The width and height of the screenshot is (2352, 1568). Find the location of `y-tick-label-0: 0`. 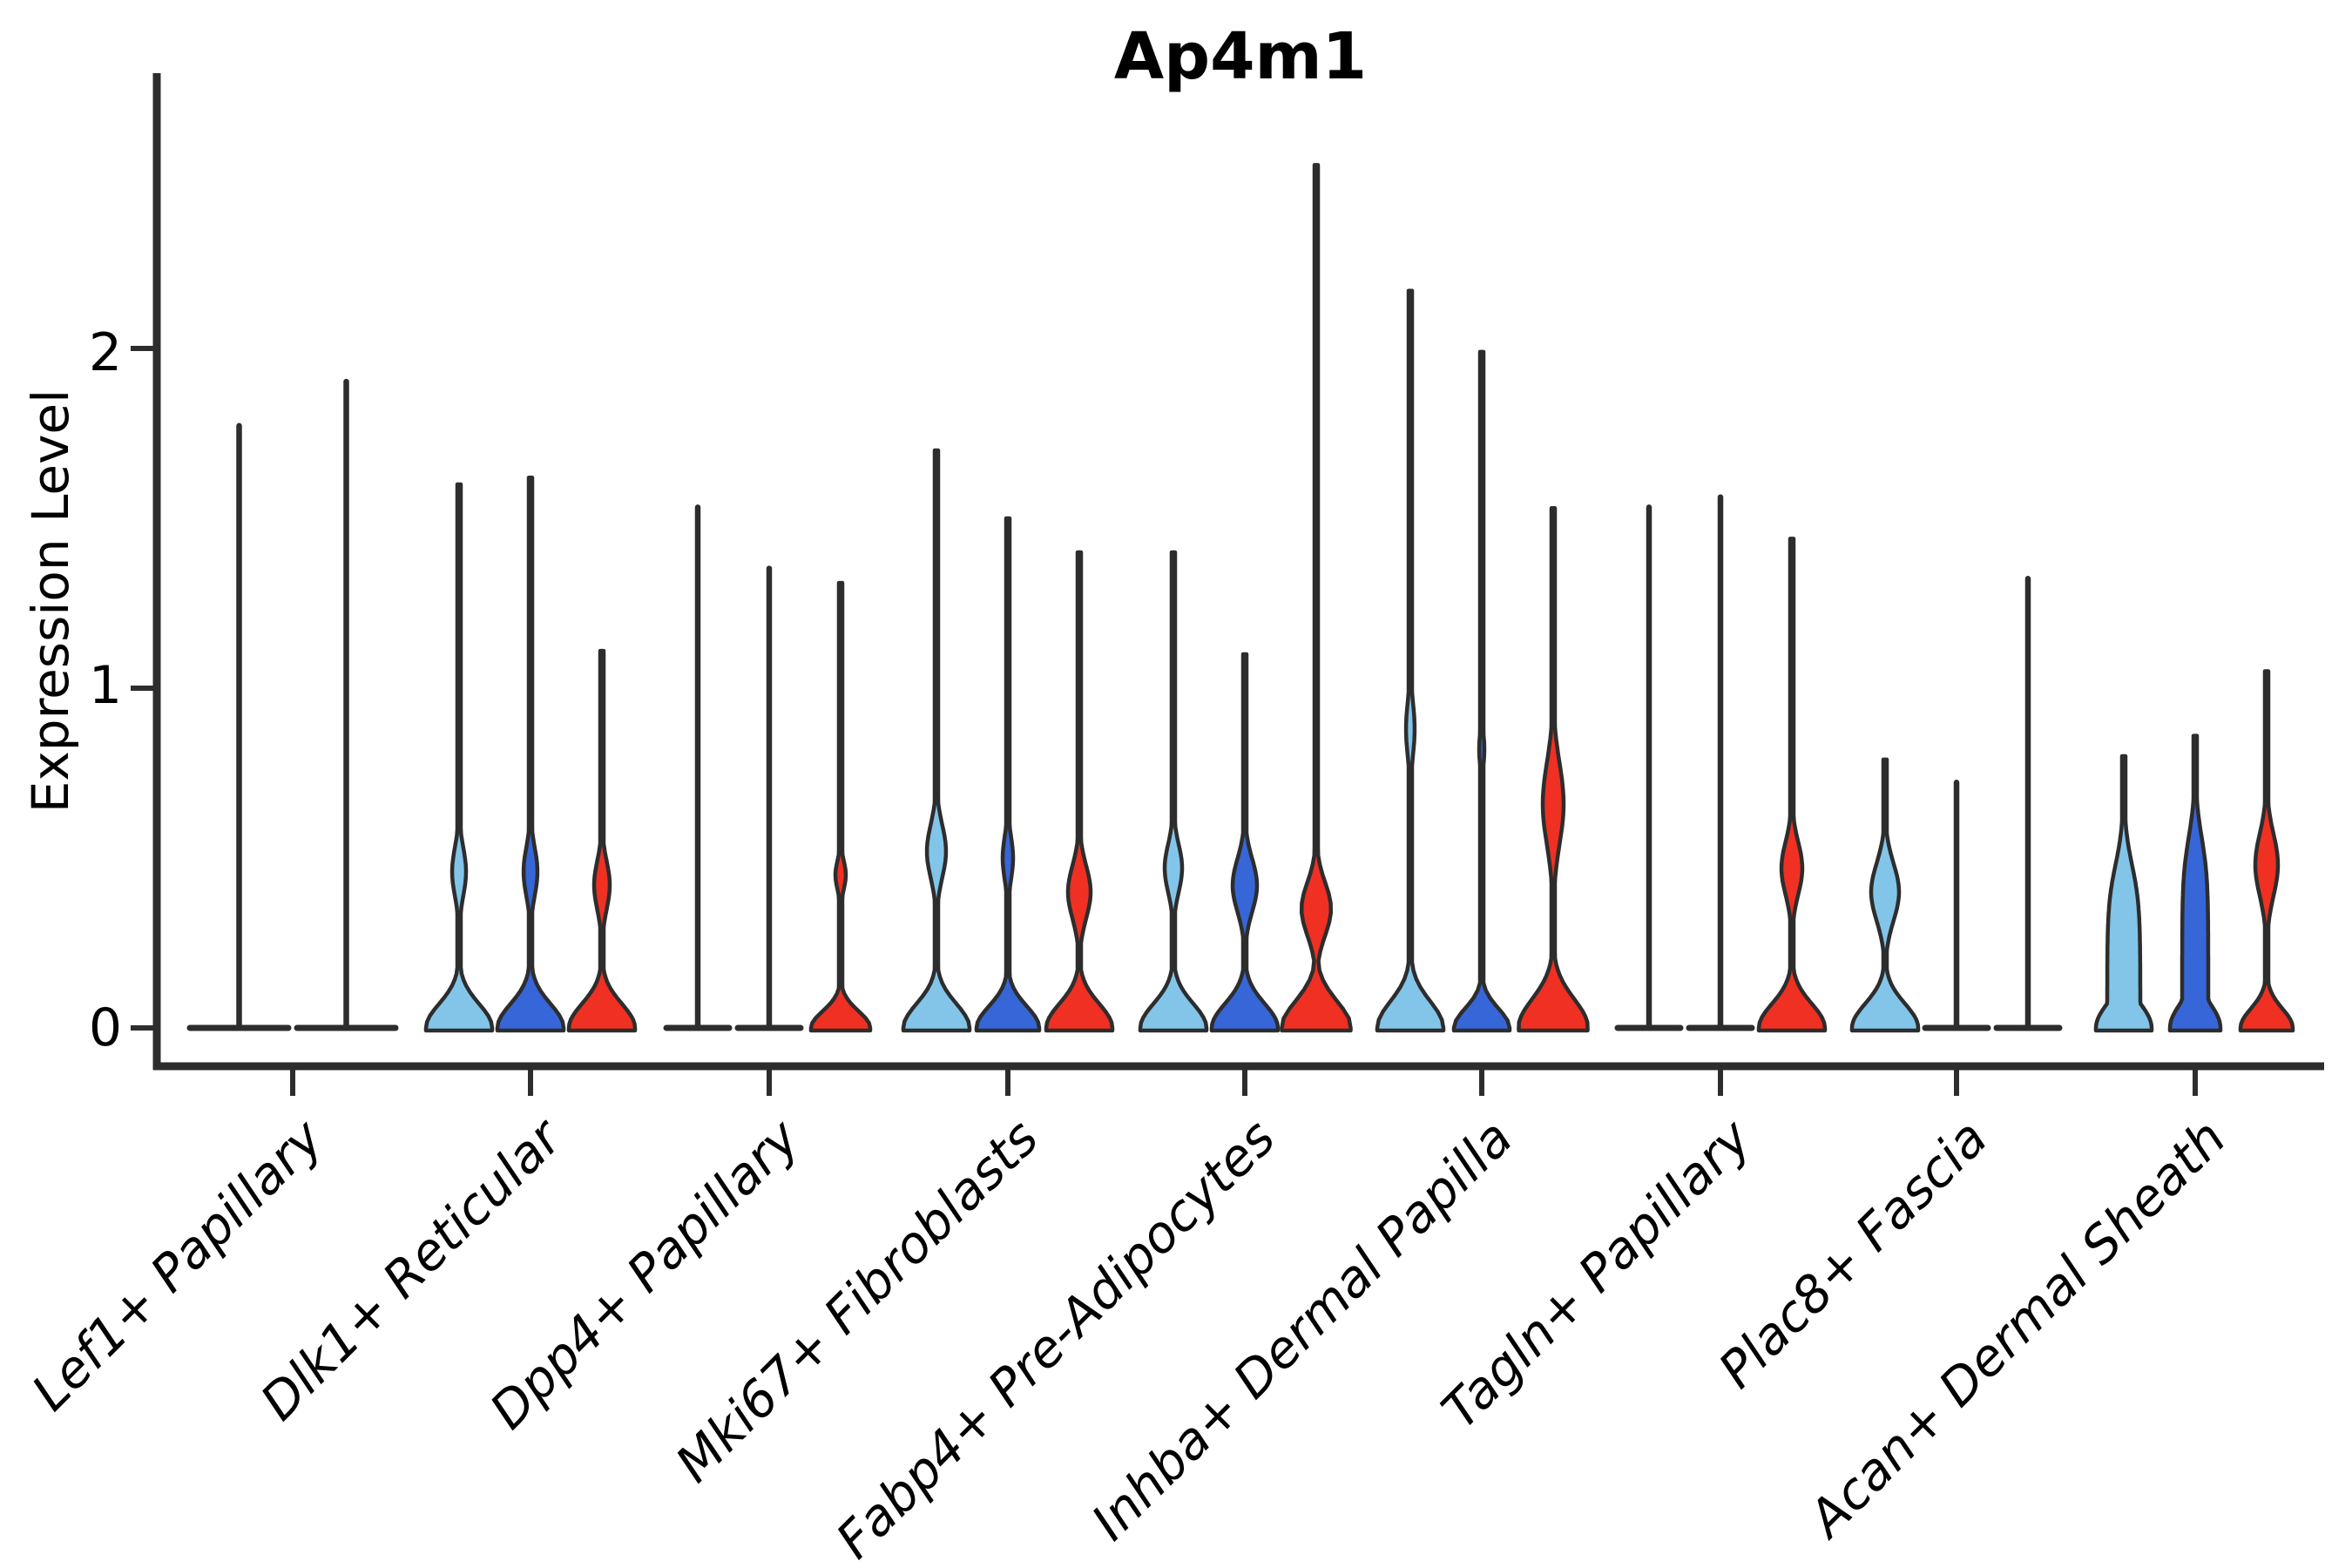

y-tick-label-0: 0 is located at coordinates (105, 1027).